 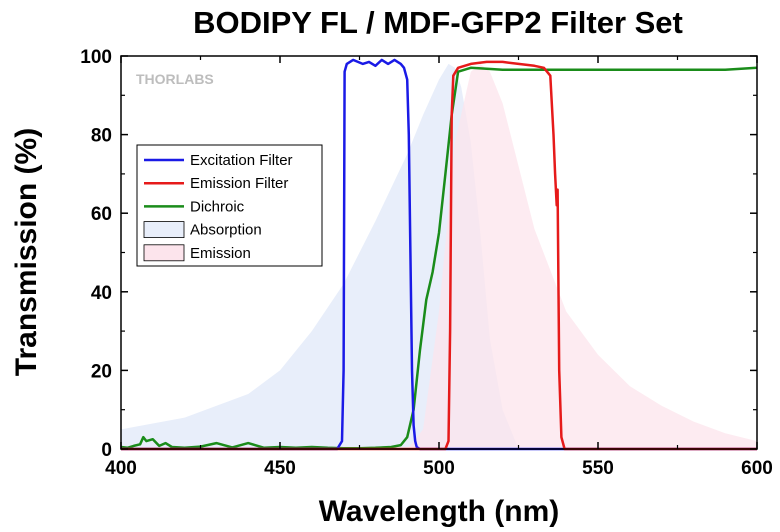 I want to click on x-tick-label: 600, so click(x=757, y=468).